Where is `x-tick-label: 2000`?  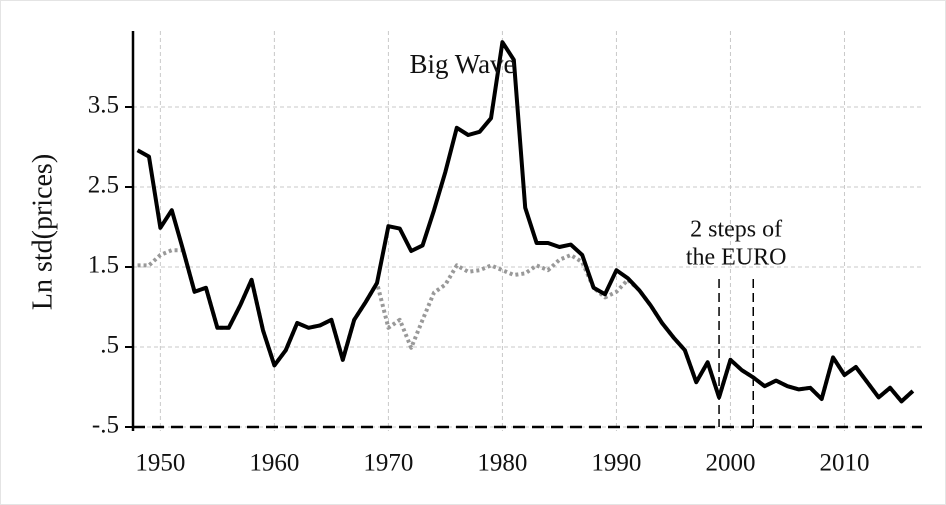
x-tick-label: 2000 is located at coordinates (730, 463).